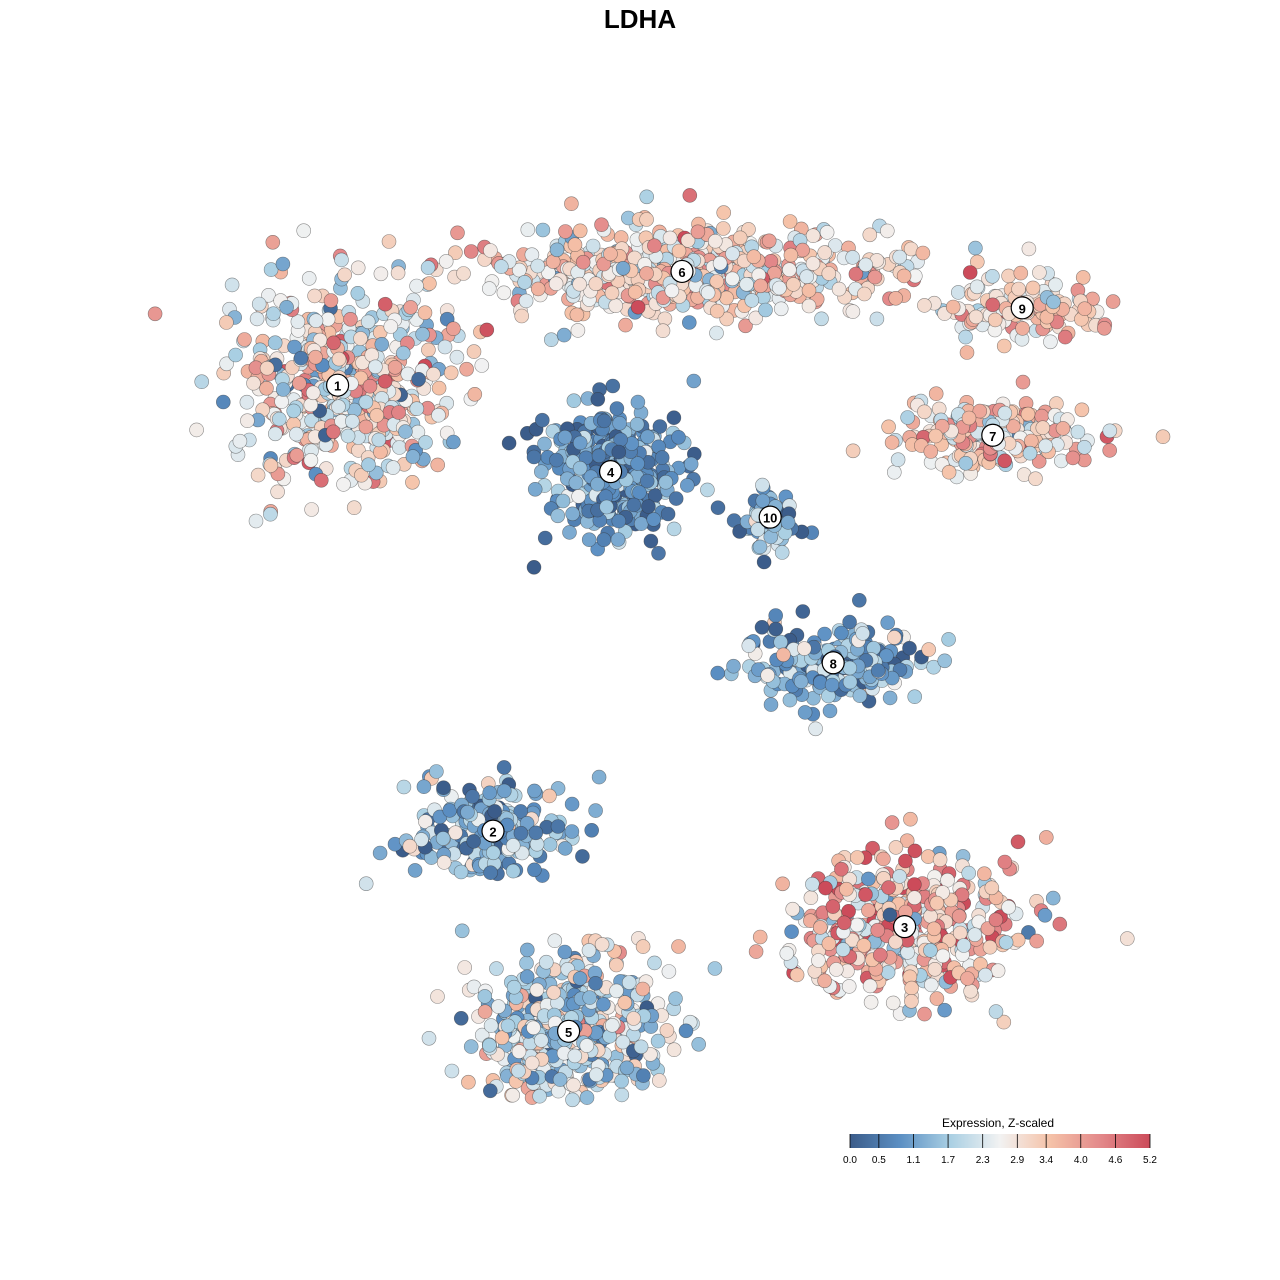 Image resolution: width=1280 pixels, height=1280 pixels. What do you see at coordinates (850, 1160) in the screenshot?
I see `legend-tick-label: 0.0` at bounding box center [850, 1160].